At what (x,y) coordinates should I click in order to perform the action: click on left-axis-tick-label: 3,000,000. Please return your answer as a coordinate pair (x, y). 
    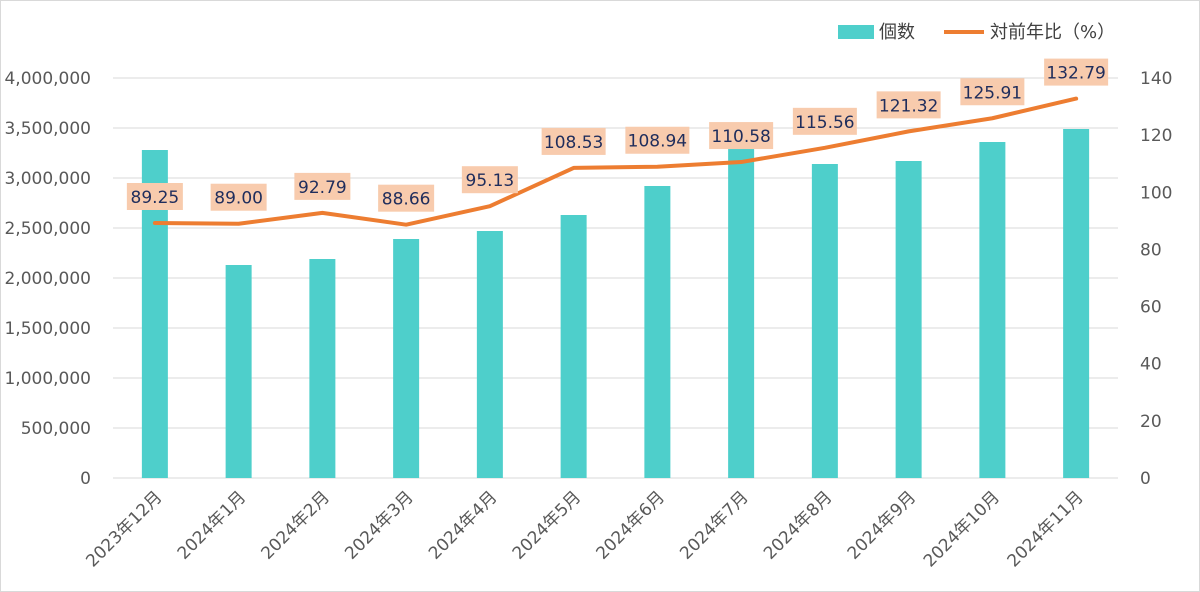
    Looking at the image, I should click on (47, 179).